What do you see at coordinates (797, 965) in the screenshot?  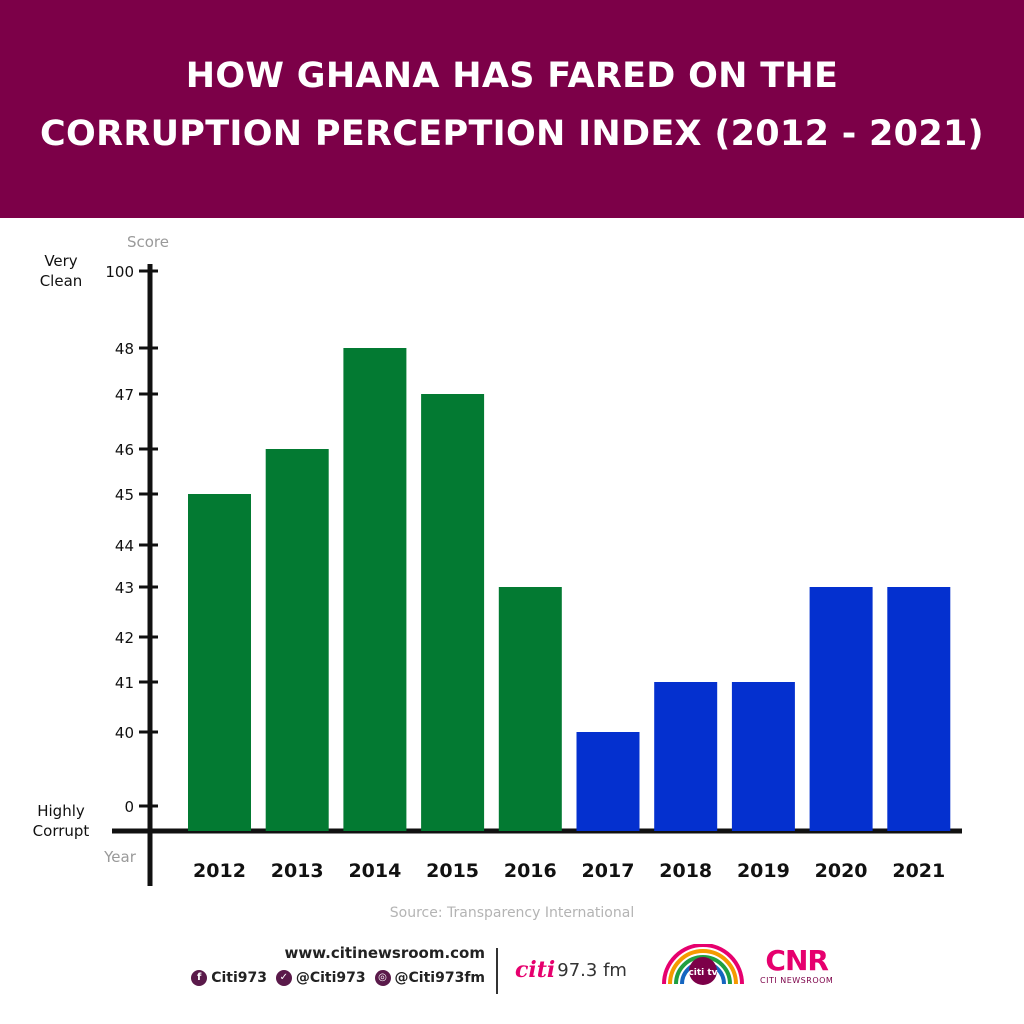 I see `cnr-logo: CNR CITI NEWSROOM` at bounding box center [797, 965].